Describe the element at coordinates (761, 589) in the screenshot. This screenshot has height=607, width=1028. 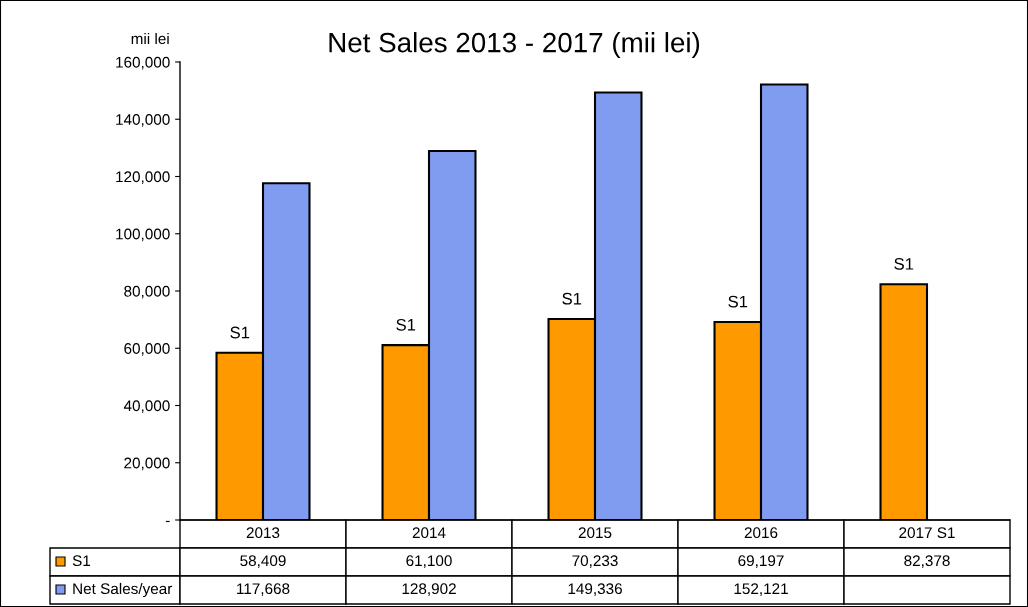
I see `data-label: 152,121` at that location.